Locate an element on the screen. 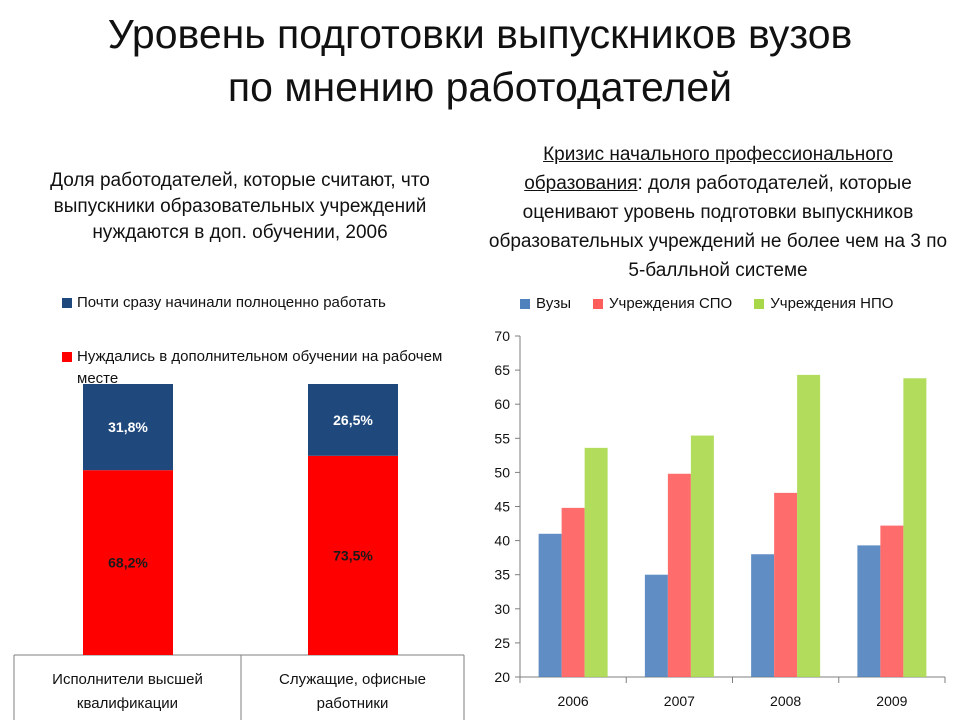 Image resolution: width=960 pixels, height=720 pixels. category-label: Исполнители высшей is located at coordinates (127, 679).